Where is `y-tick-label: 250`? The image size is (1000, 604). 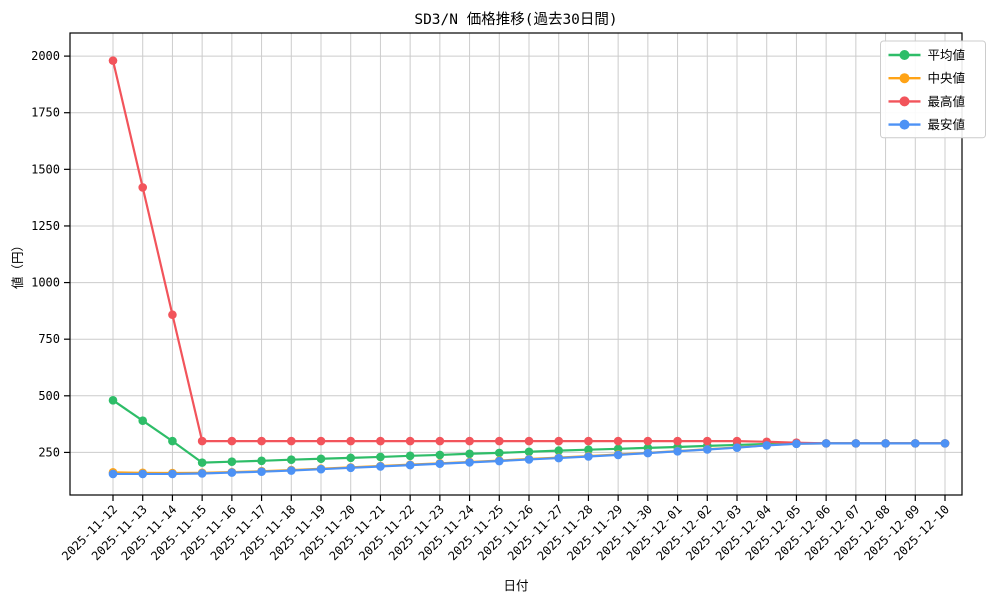 y-tick-label: 250 is located at coordinates (49, 452).